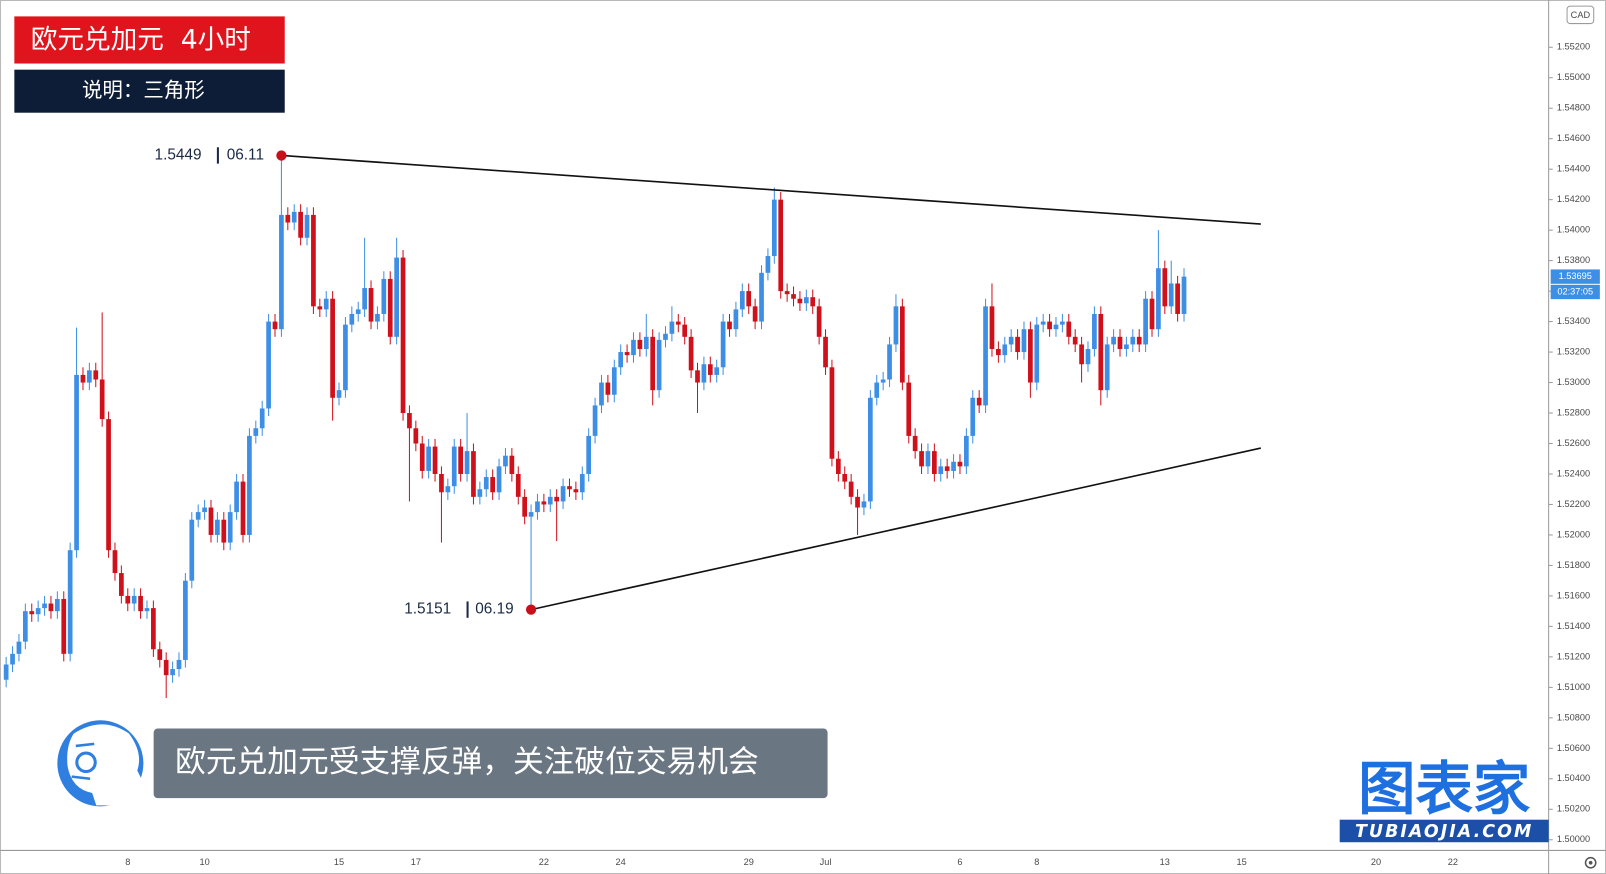  I want to click on x-tick-label: 24, so click(621, 862).